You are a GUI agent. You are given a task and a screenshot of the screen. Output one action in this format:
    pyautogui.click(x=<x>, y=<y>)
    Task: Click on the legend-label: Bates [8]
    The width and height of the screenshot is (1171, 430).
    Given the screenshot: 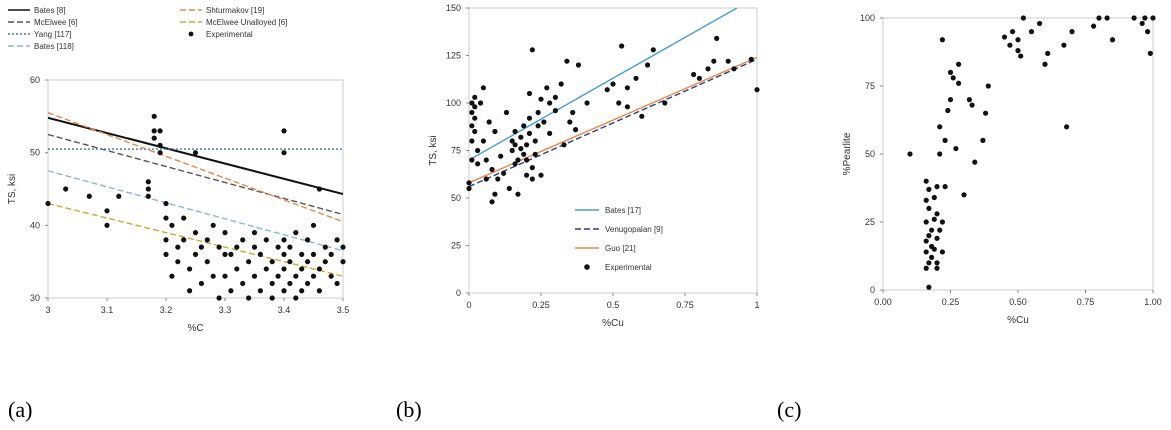 What is the action you would take?
    pyautogui.click(x=50, y=10)
    